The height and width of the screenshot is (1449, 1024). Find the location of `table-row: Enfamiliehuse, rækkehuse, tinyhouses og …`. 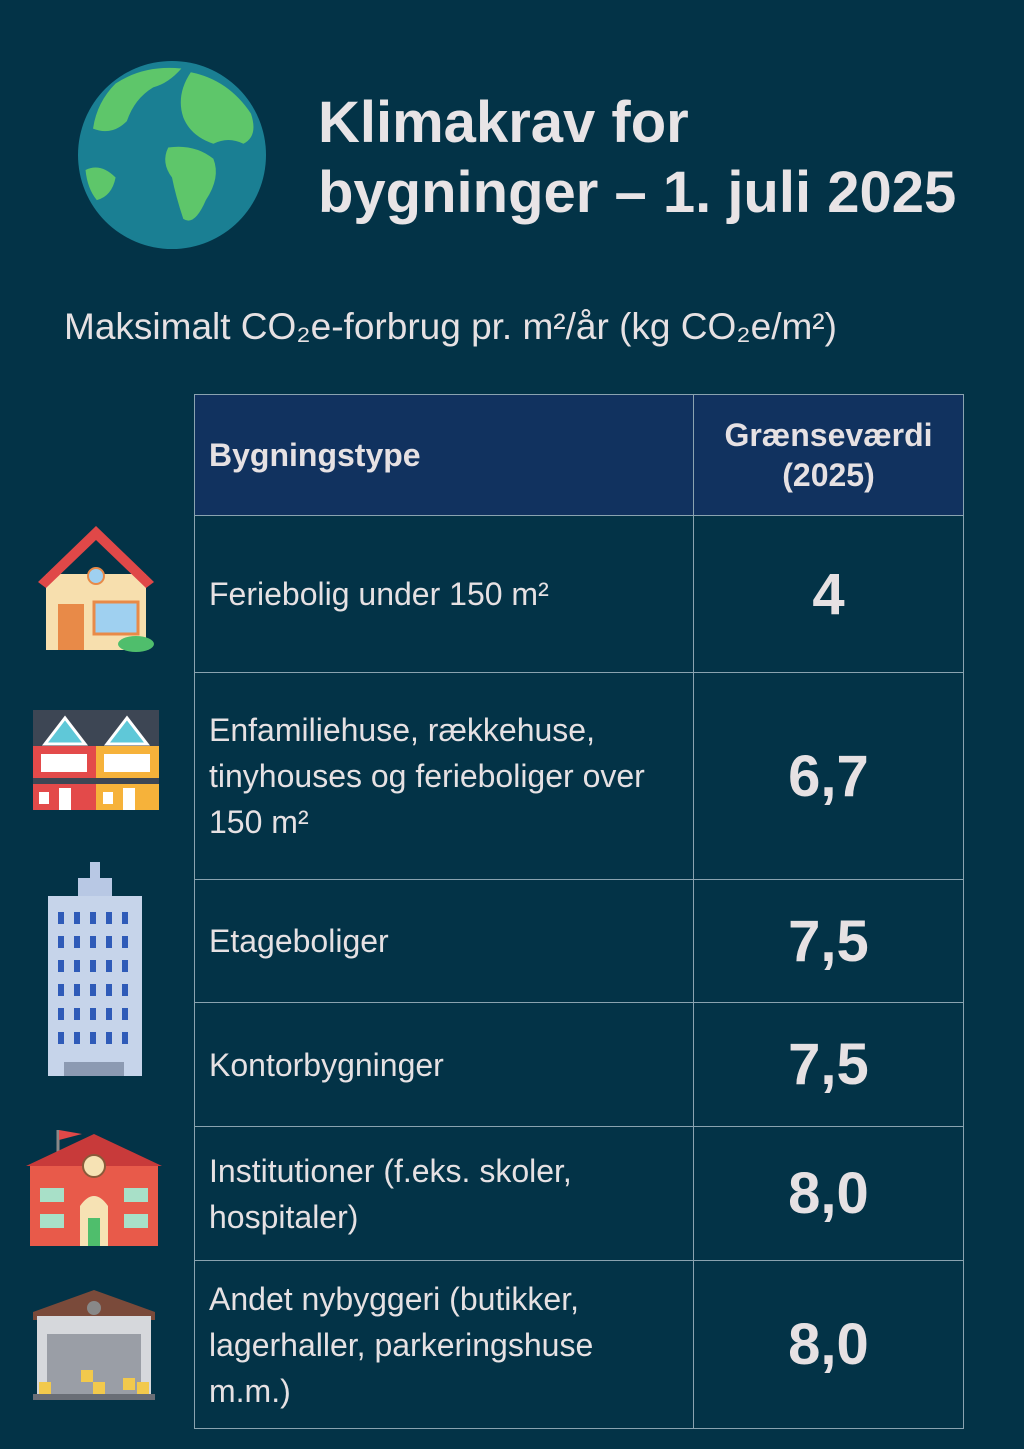

table-row: Enfamiliehuse, rækkehuse, tinyhouses og … is located at coordinates (579, 776).